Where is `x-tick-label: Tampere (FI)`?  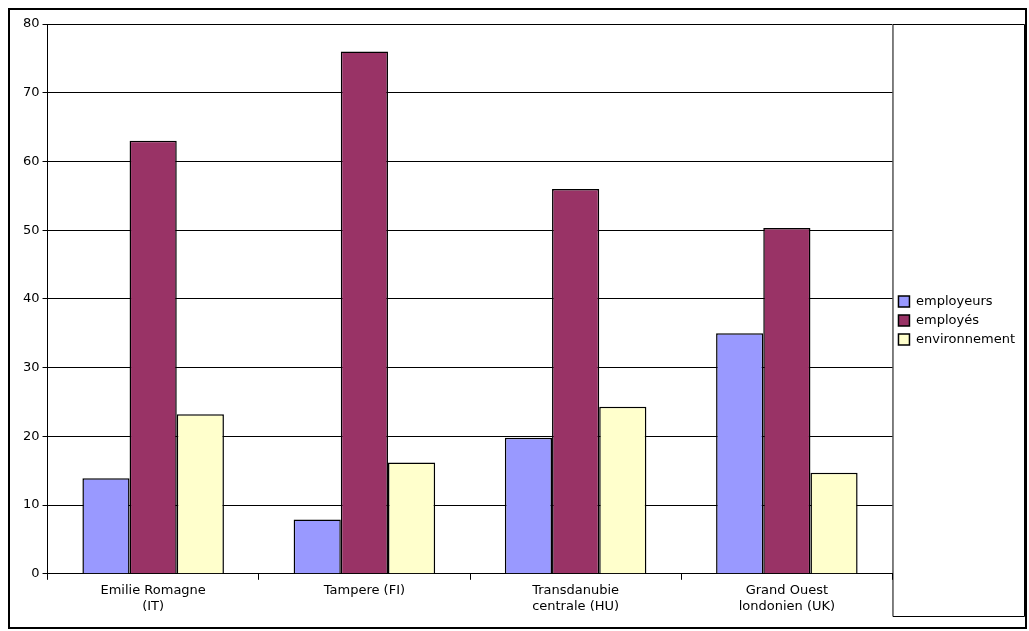 x-tick-label: Tampere (FI) is located at coordinates (364, 589).